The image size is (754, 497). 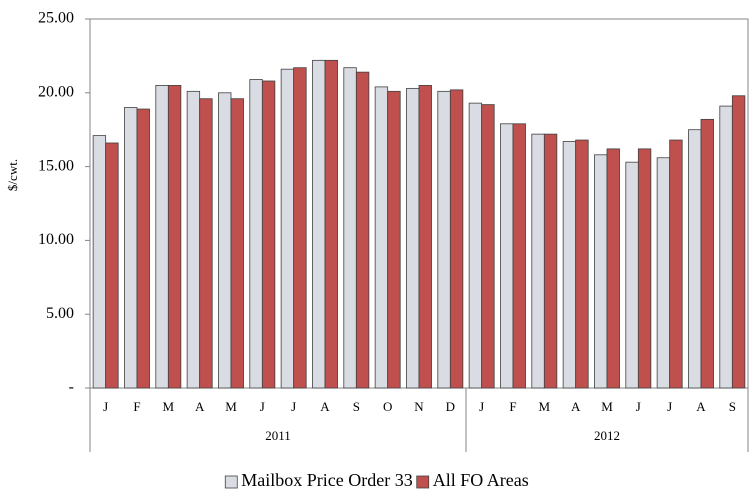 I want to click on group-label: 2011, so click(x=278, y=435).